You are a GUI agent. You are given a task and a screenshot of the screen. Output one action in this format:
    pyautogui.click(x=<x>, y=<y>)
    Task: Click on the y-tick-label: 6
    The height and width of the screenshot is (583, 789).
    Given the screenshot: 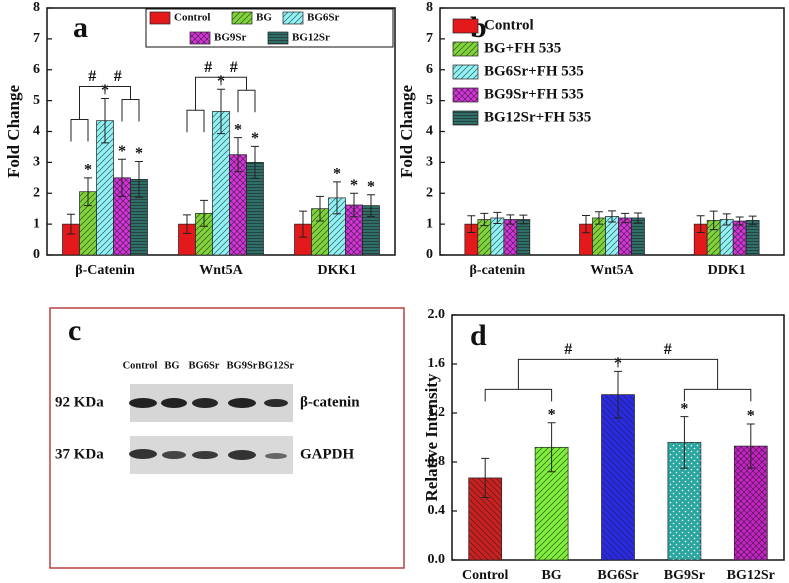 What is the action you would take?
    pyautogui.click(x=36, y=69)
    